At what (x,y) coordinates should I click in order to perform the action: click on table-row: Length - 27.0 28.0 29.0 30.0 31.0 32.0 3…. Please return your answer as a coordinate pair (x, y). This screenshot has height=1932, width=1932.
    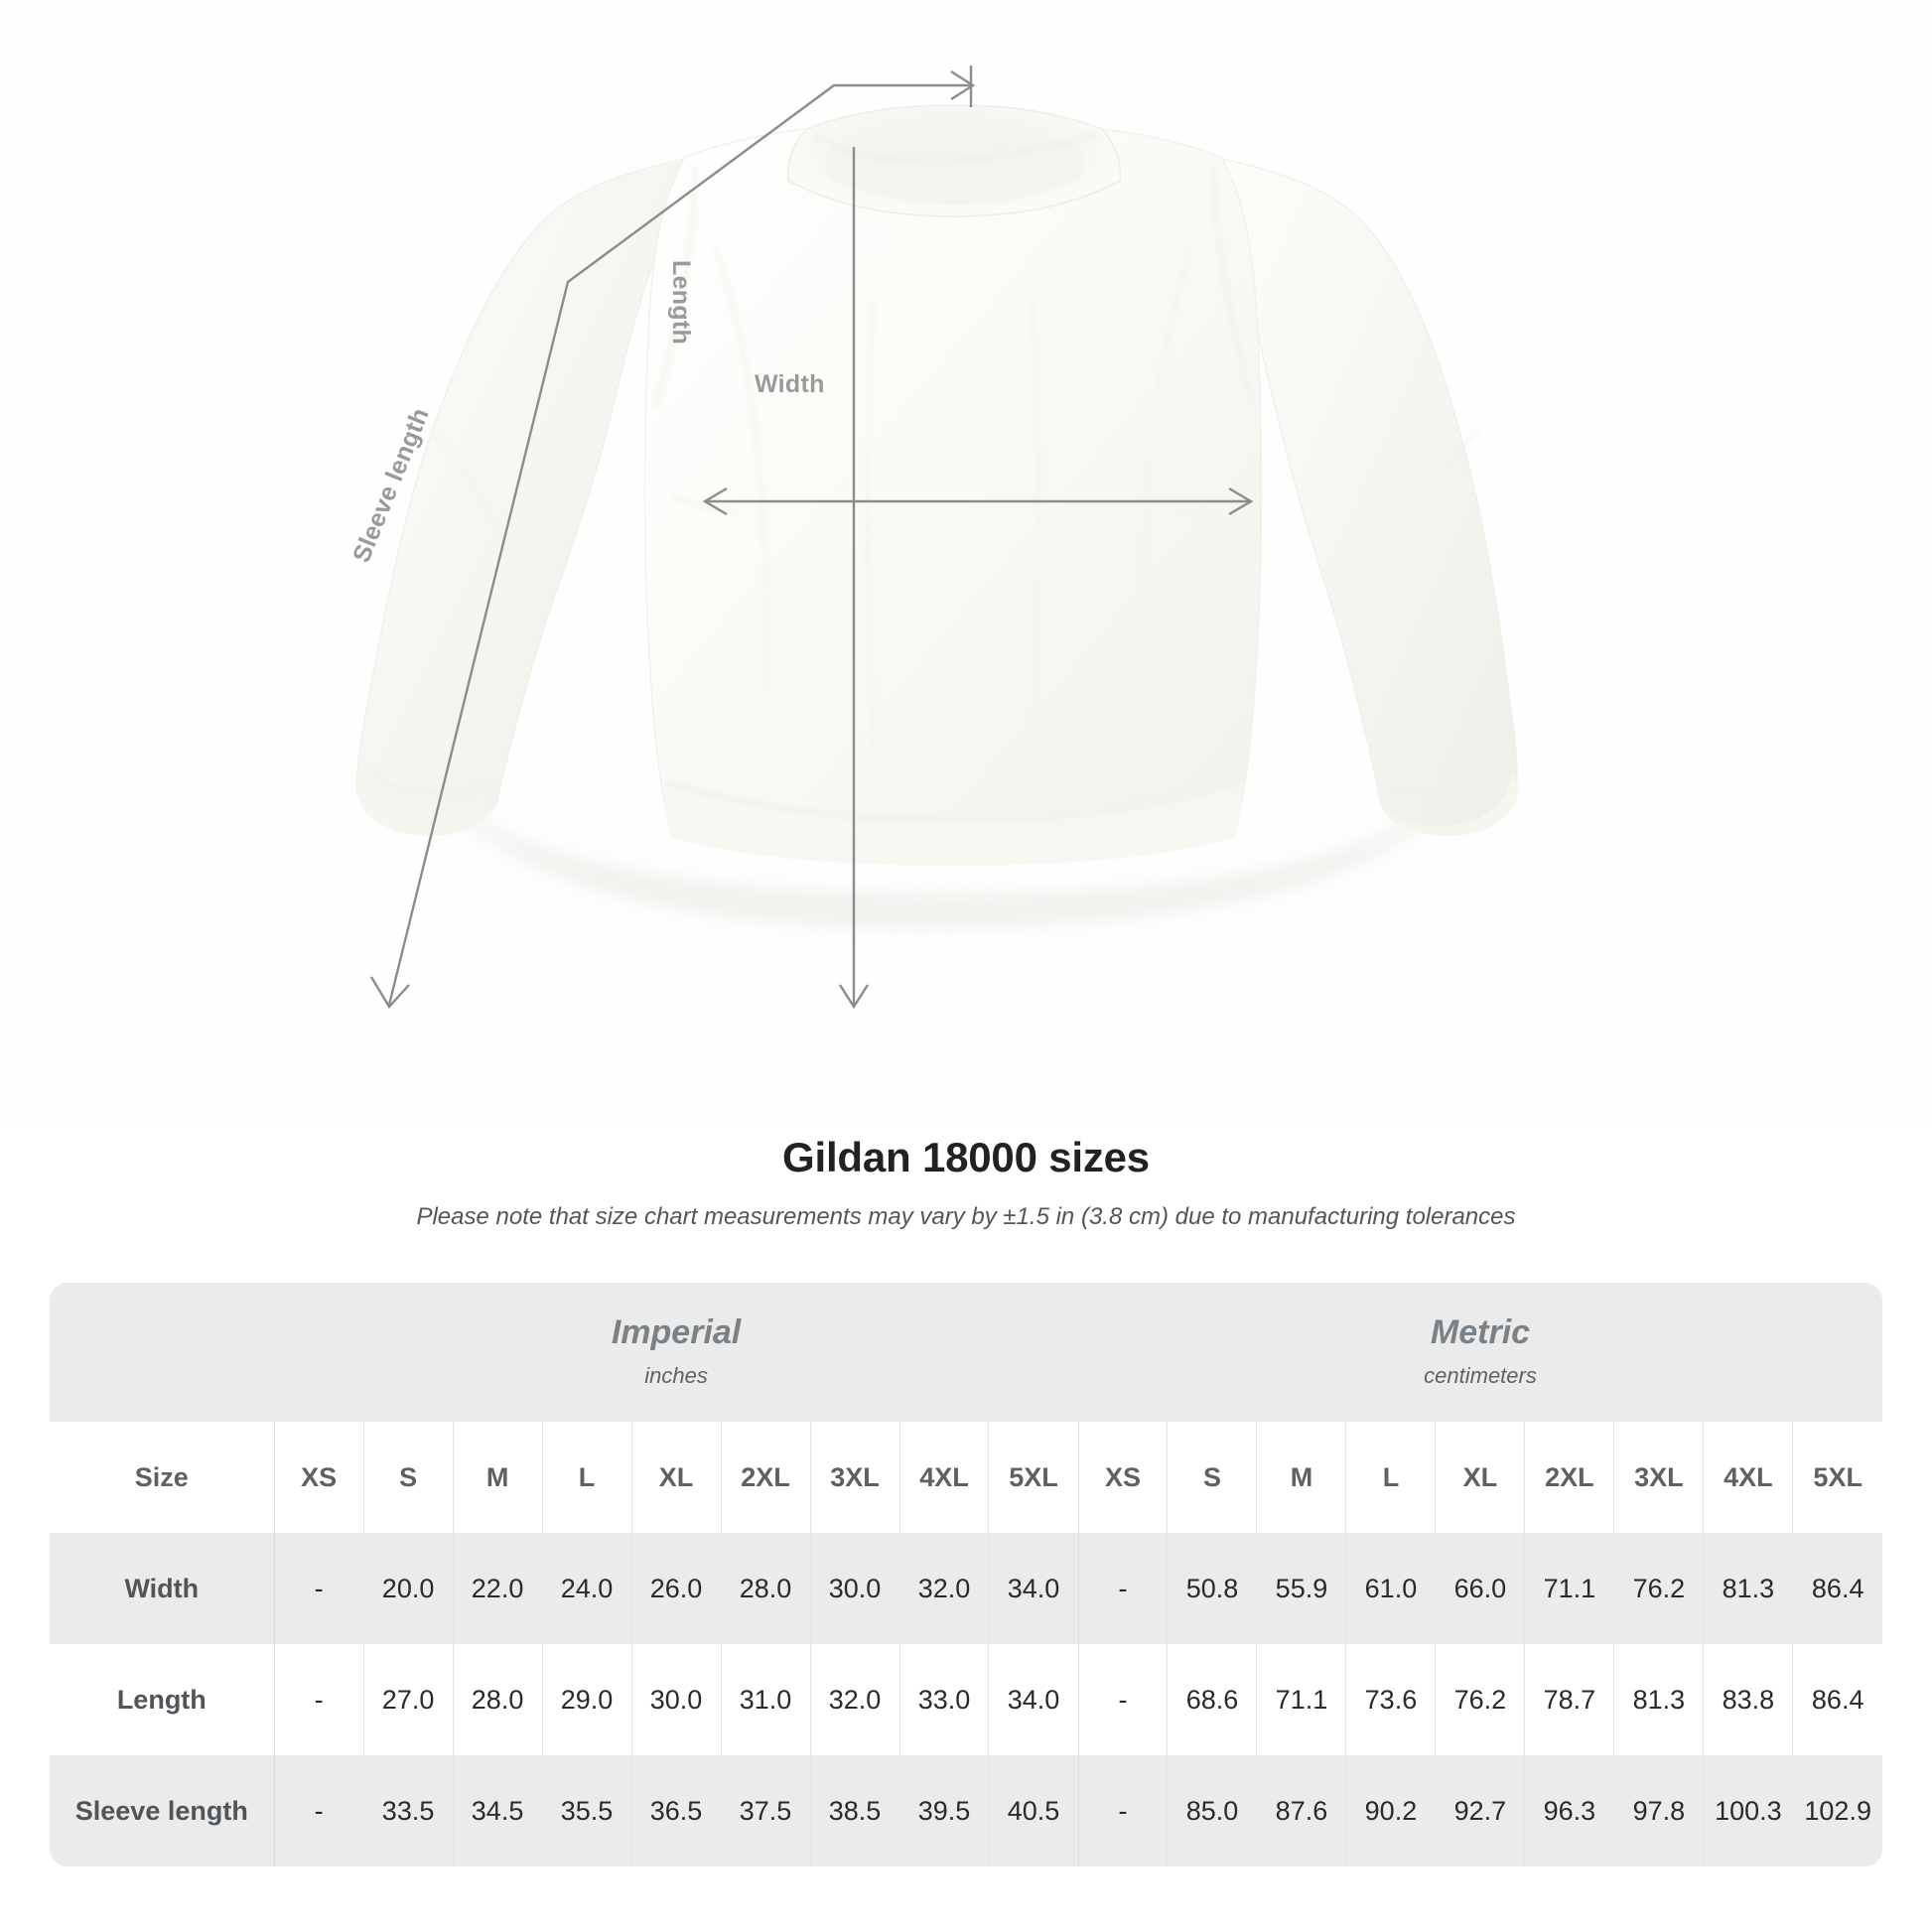
    Looking at the image, I should click on (966, 1700).